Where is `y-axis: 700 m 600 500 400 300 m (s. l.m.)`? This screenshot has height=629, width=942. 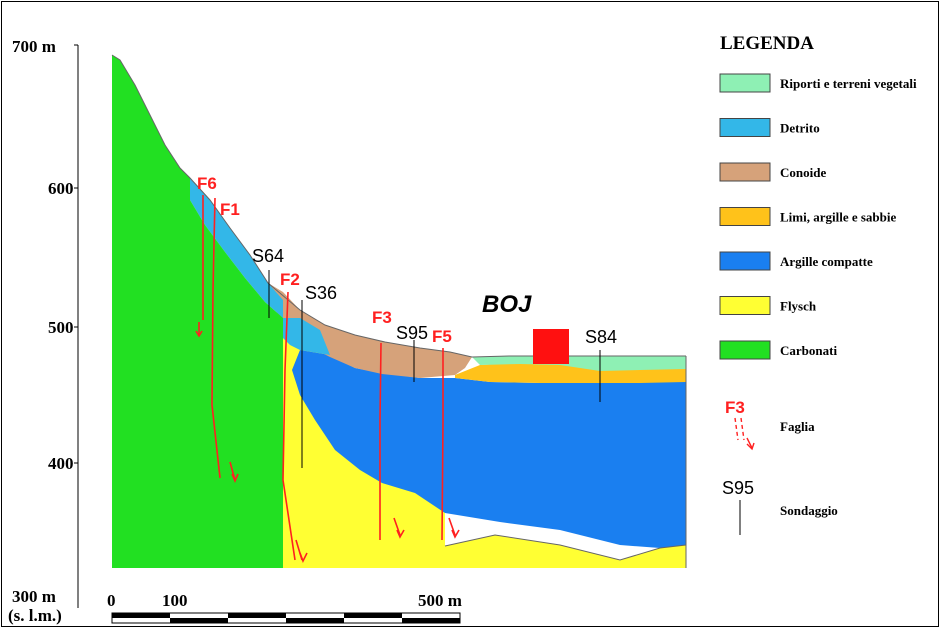 y-axis: 700 m 600 500 400 300 m (s. l.m.) is located at coordinates (43, 331).